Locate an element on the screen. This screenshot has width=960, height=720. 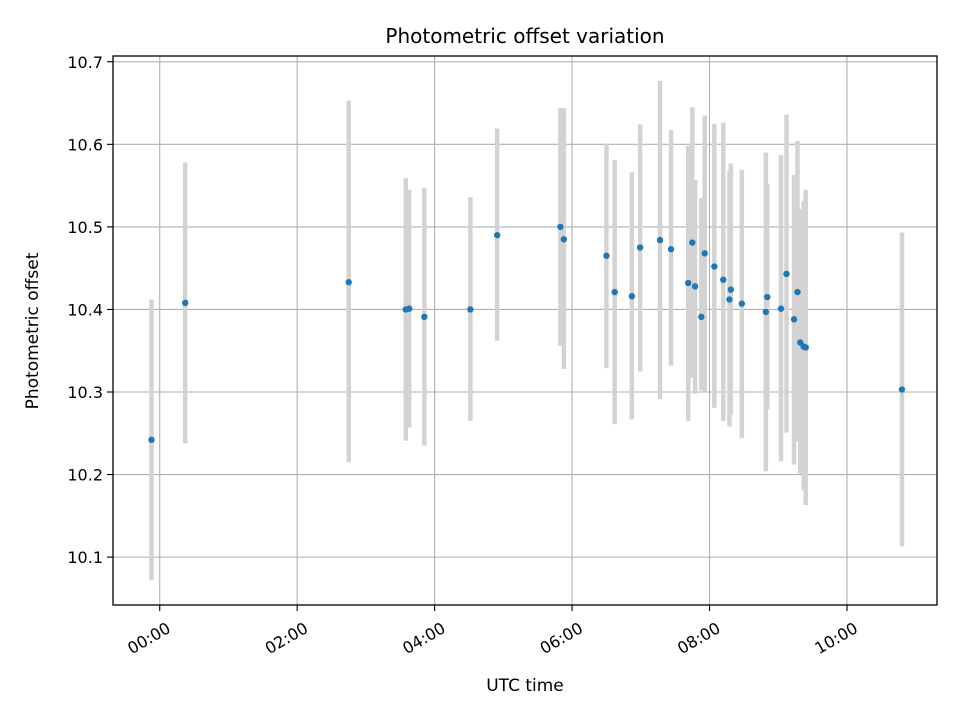
y-axis: 10.1 10.2 10.3 10.4 10.5 10.6 10.7 is located at coordinates (90, 310).